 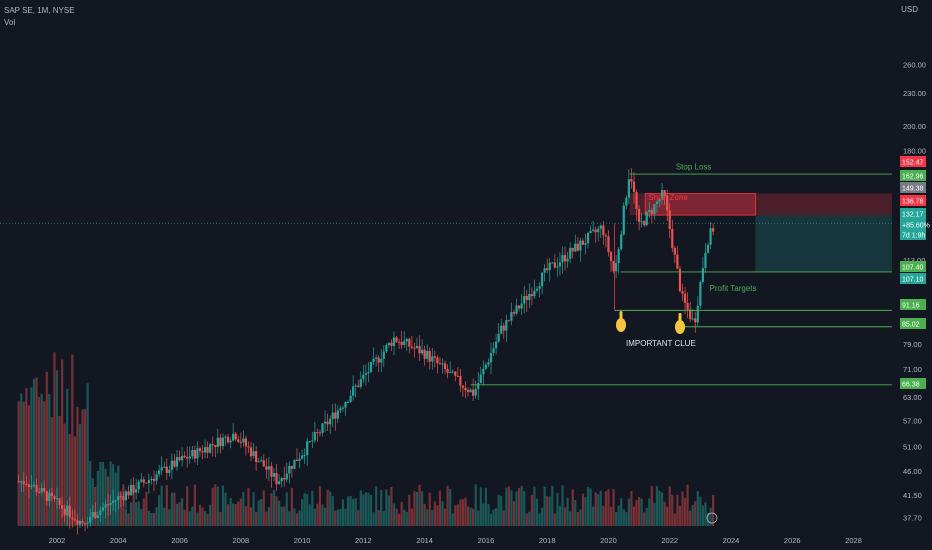 I want to click on y-tick-label: 71.00, so click(x=912, y=369).